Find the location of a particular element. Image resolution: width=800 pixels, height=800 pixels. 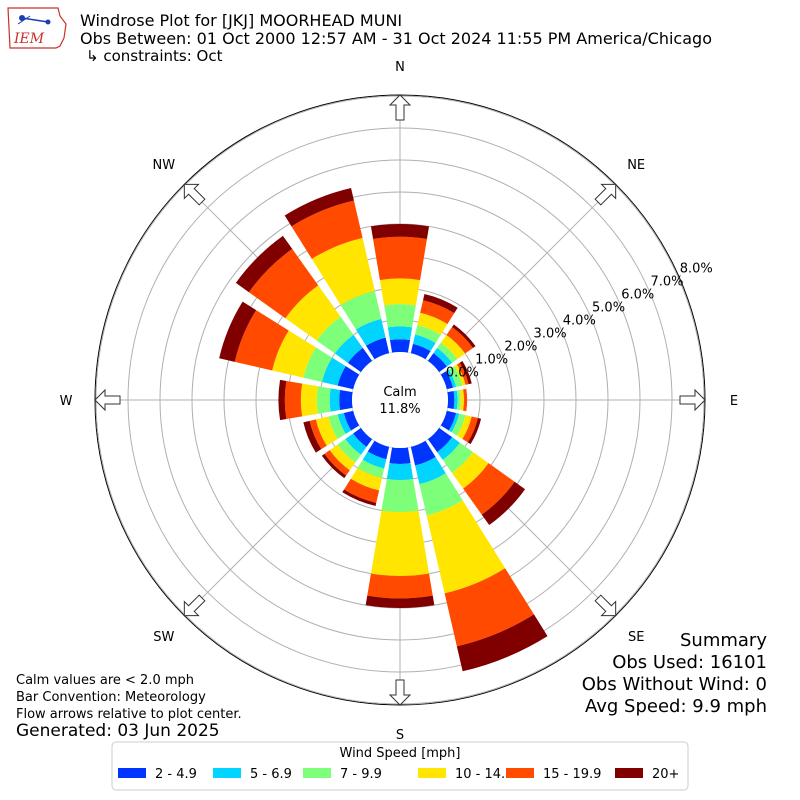

legend-label-5: 15 - 19.9 is located at coordinates (572, 774).